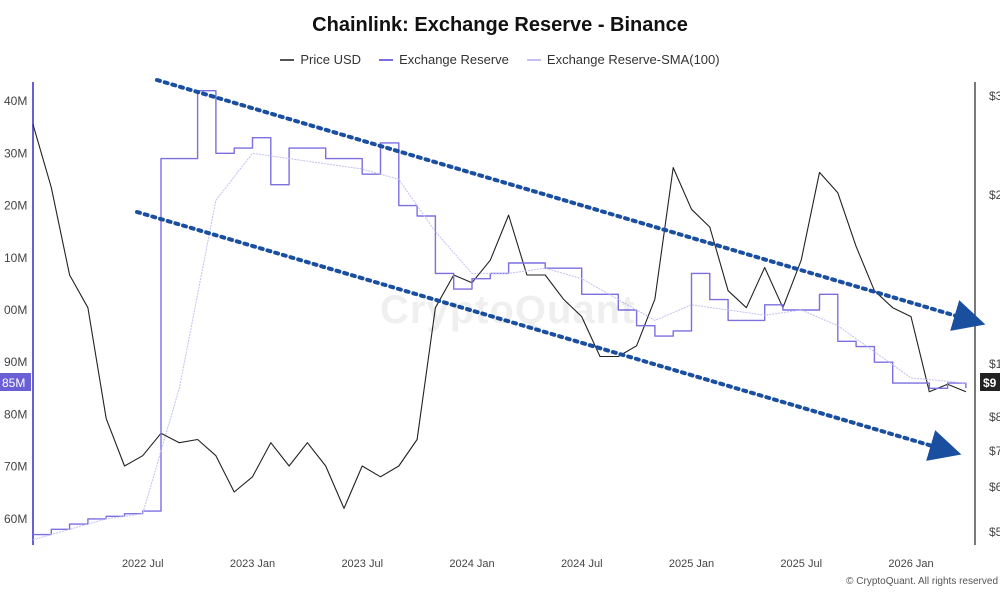 The image size is (1000, 600). What do you see at coordinates (15, 310) in the screenshot?
I see `left-tick-label: 00M` at bounding box center [15, 310].